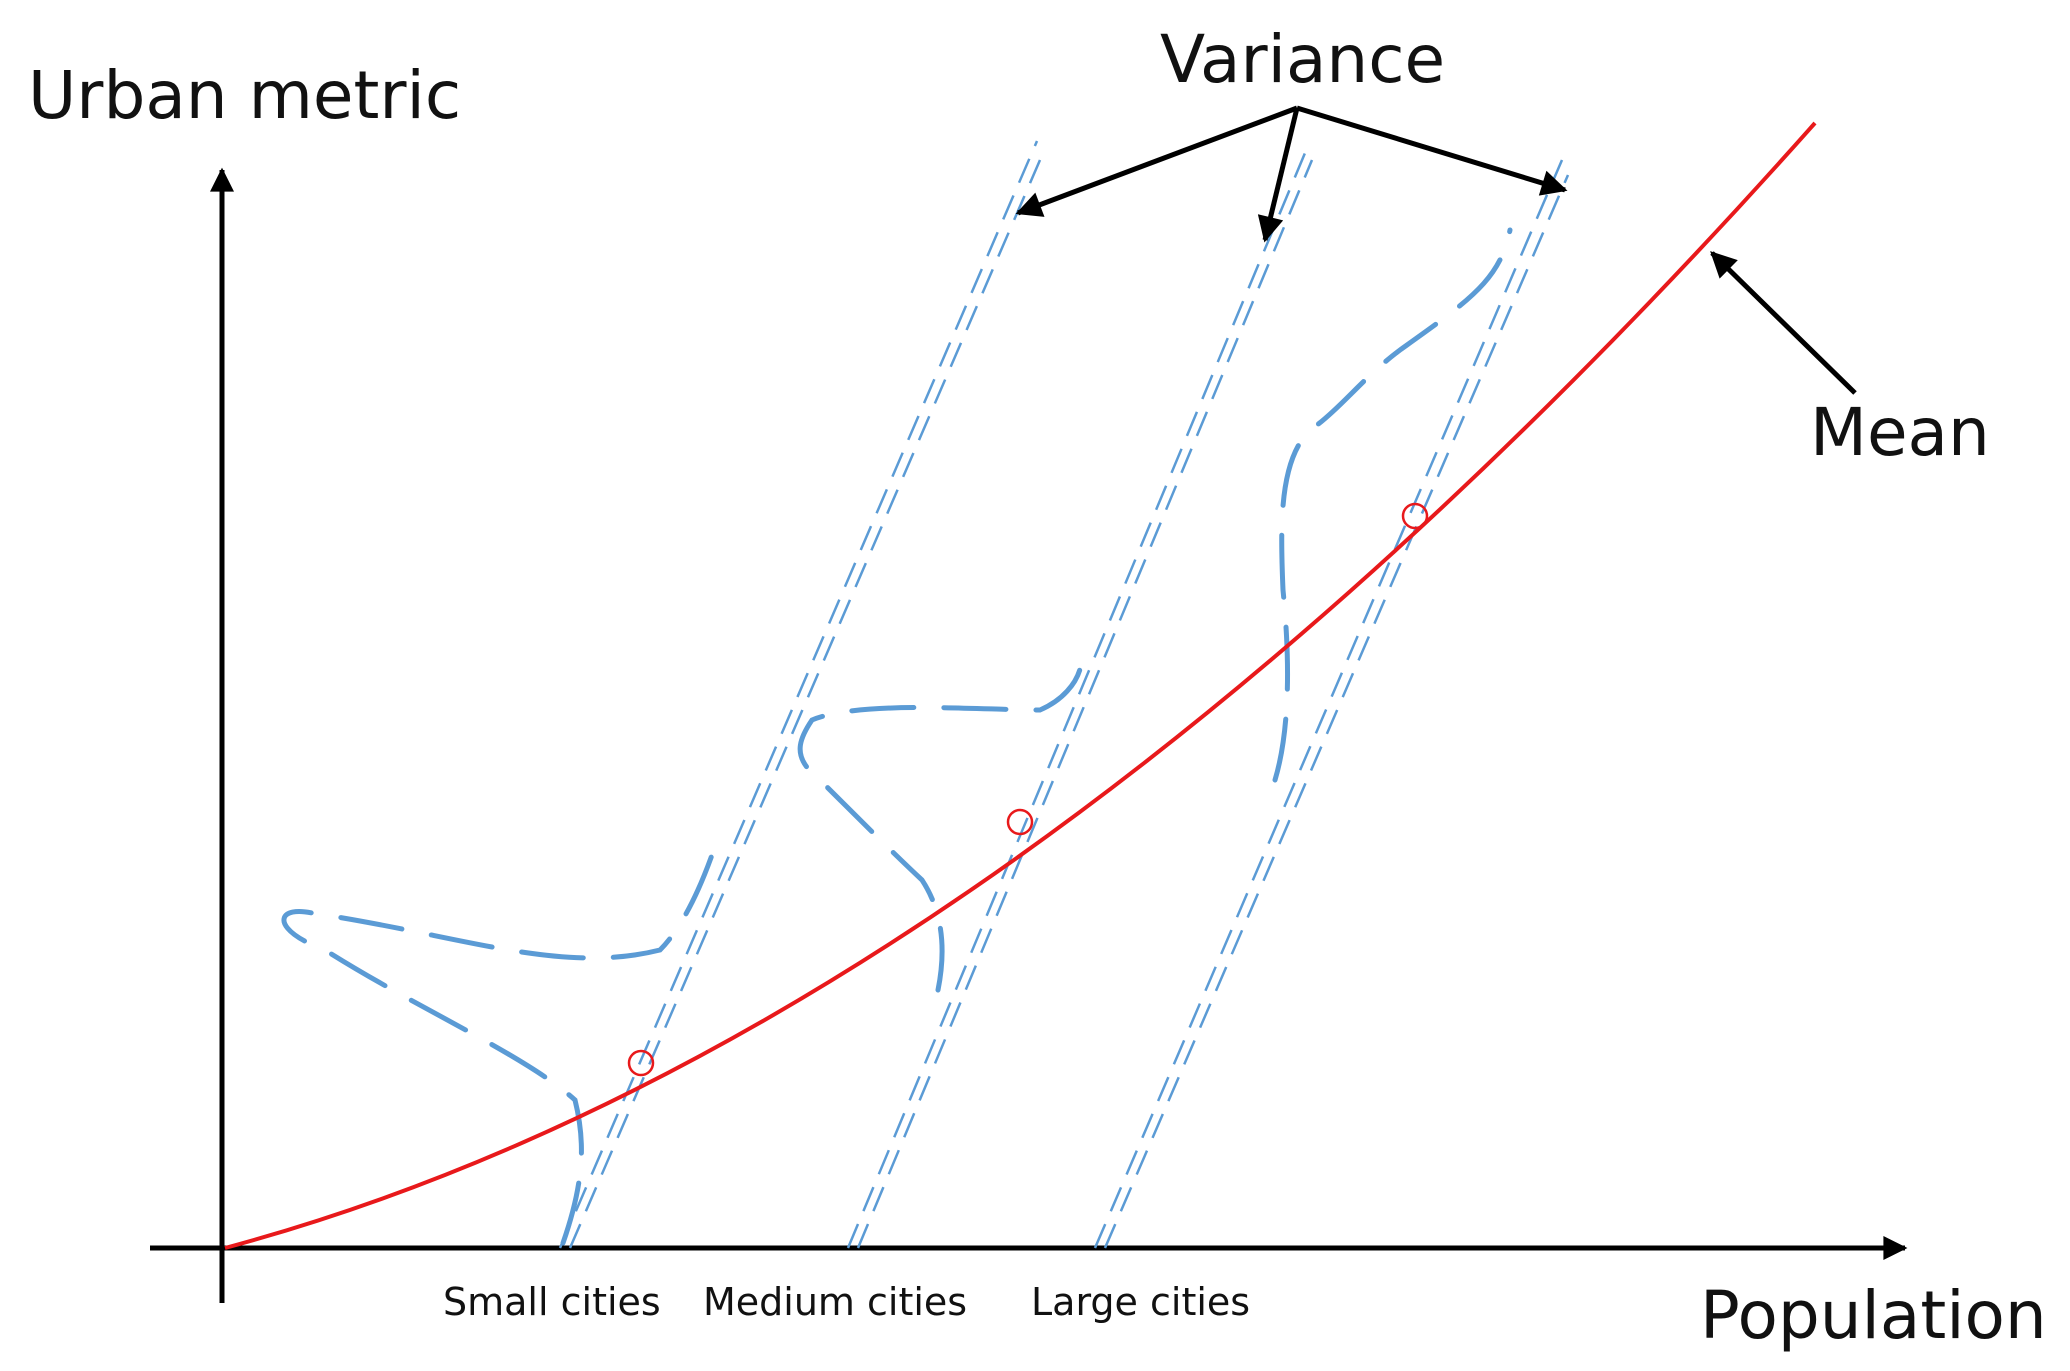 The height and width of the screenshot is (1371, 2070). What do you see at coordinates (1140, 1302) in the screenshot?
I see `category-large-cities: Large cities` at bounding box center [1140, 1302].